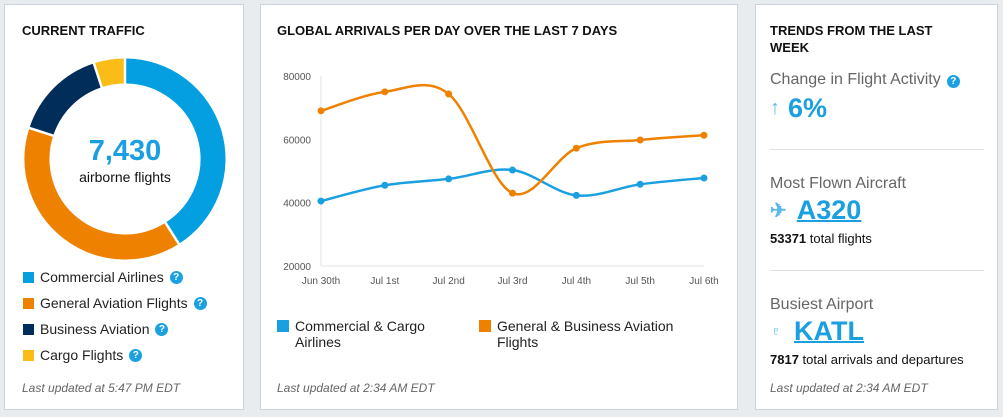  I want to click on panel-title: CURRENT TRAFFIC, so click(83, 30).